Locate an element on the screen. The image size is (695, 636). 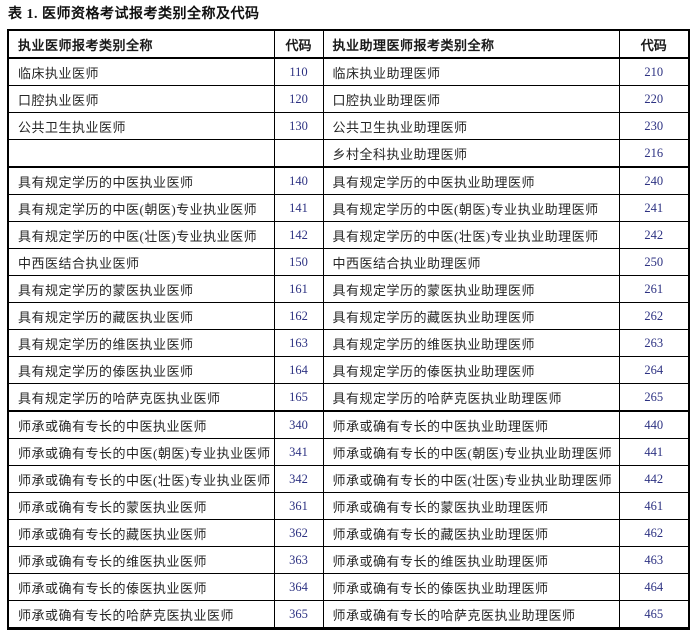
assistant-category-cell: 具有规定学历的中医执业助理医师 is located at coordinates (471, 180).